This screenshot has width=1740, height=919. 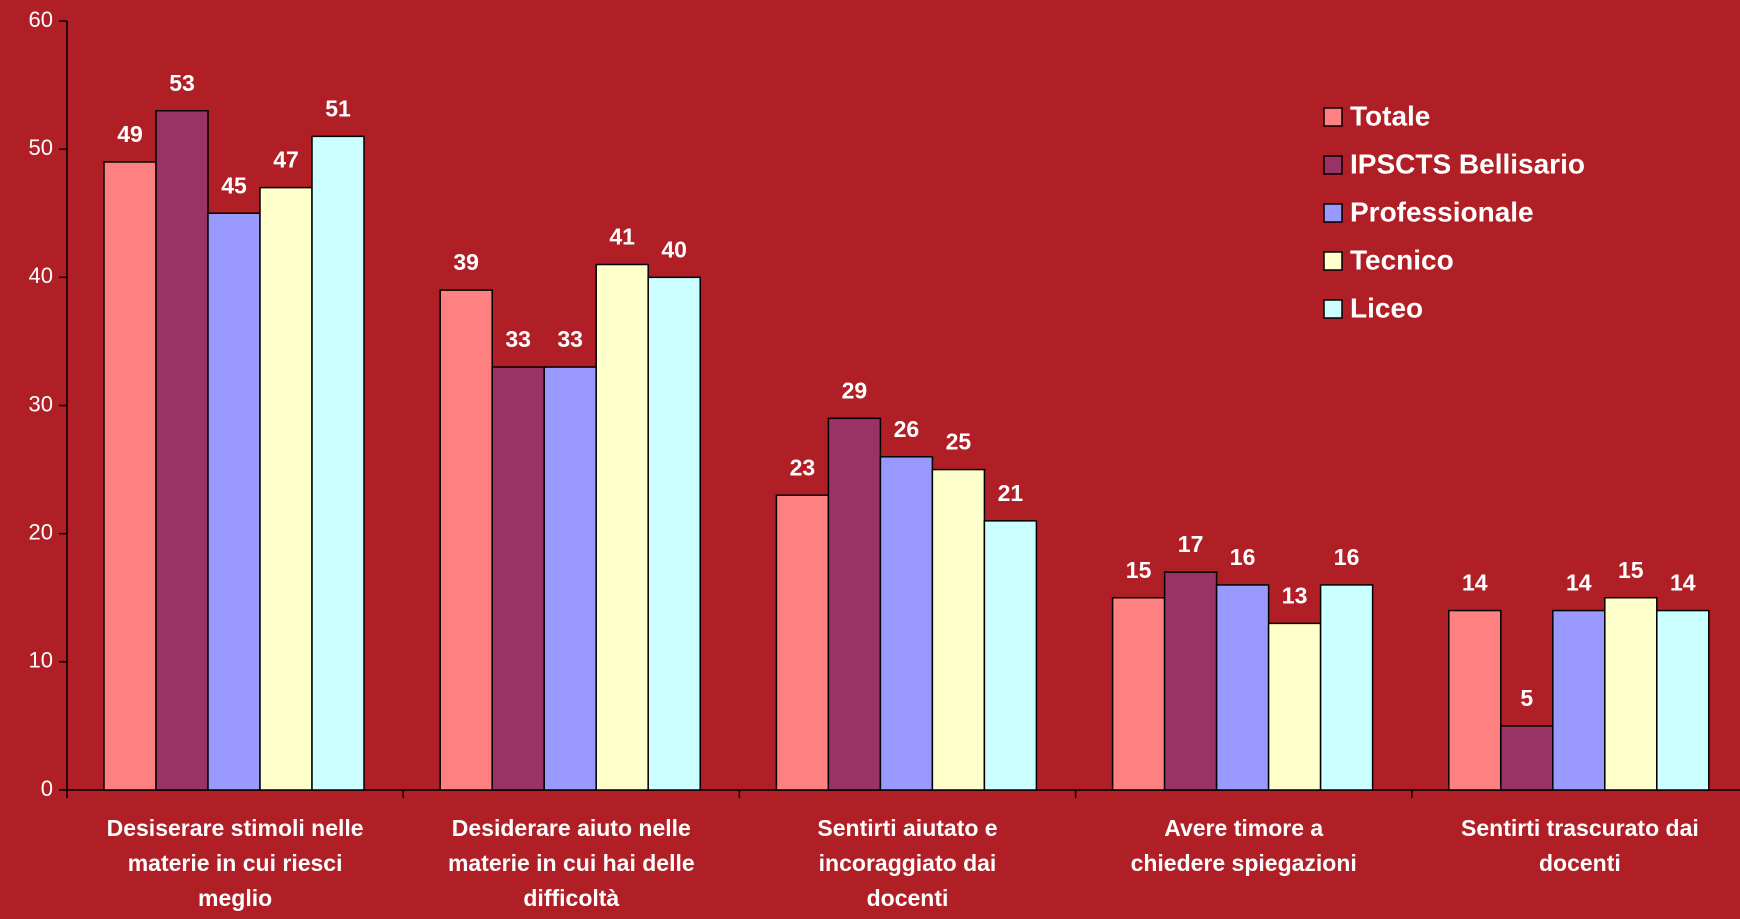 What do you see at coordinates (1580, 845) in the screenshot?
I see `x-tick-label: Sentirti trascurato dai docenti` at bounding box center [1580, 845].